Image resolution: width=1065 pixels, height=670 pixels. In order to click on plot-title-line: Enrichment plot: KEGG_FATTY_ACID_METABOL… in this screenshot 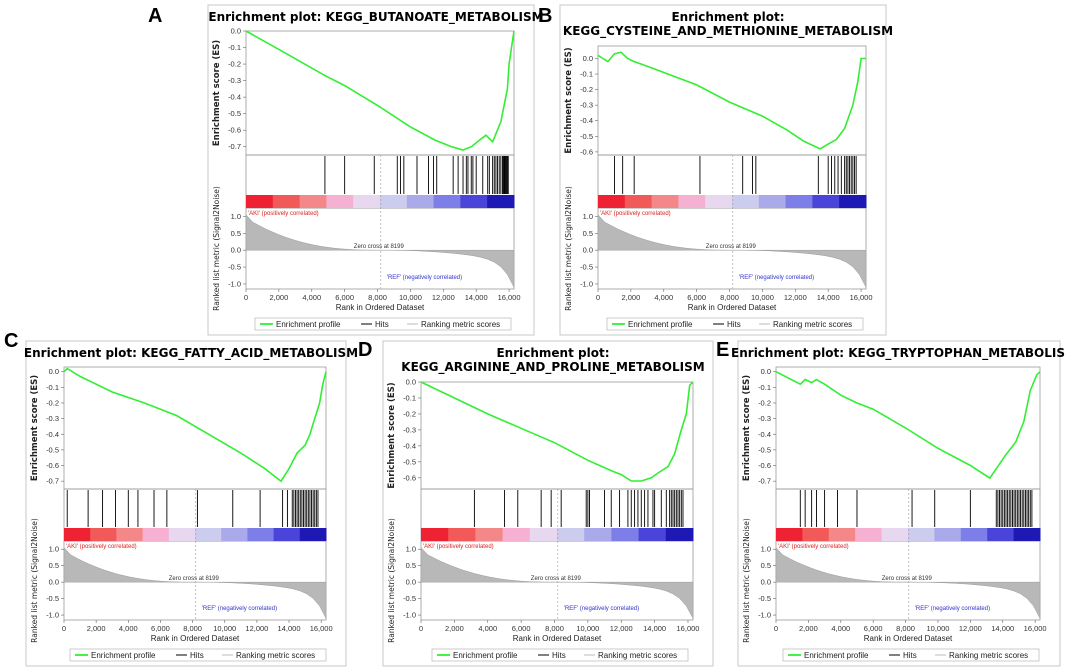, I will do `click(191, 353)`.